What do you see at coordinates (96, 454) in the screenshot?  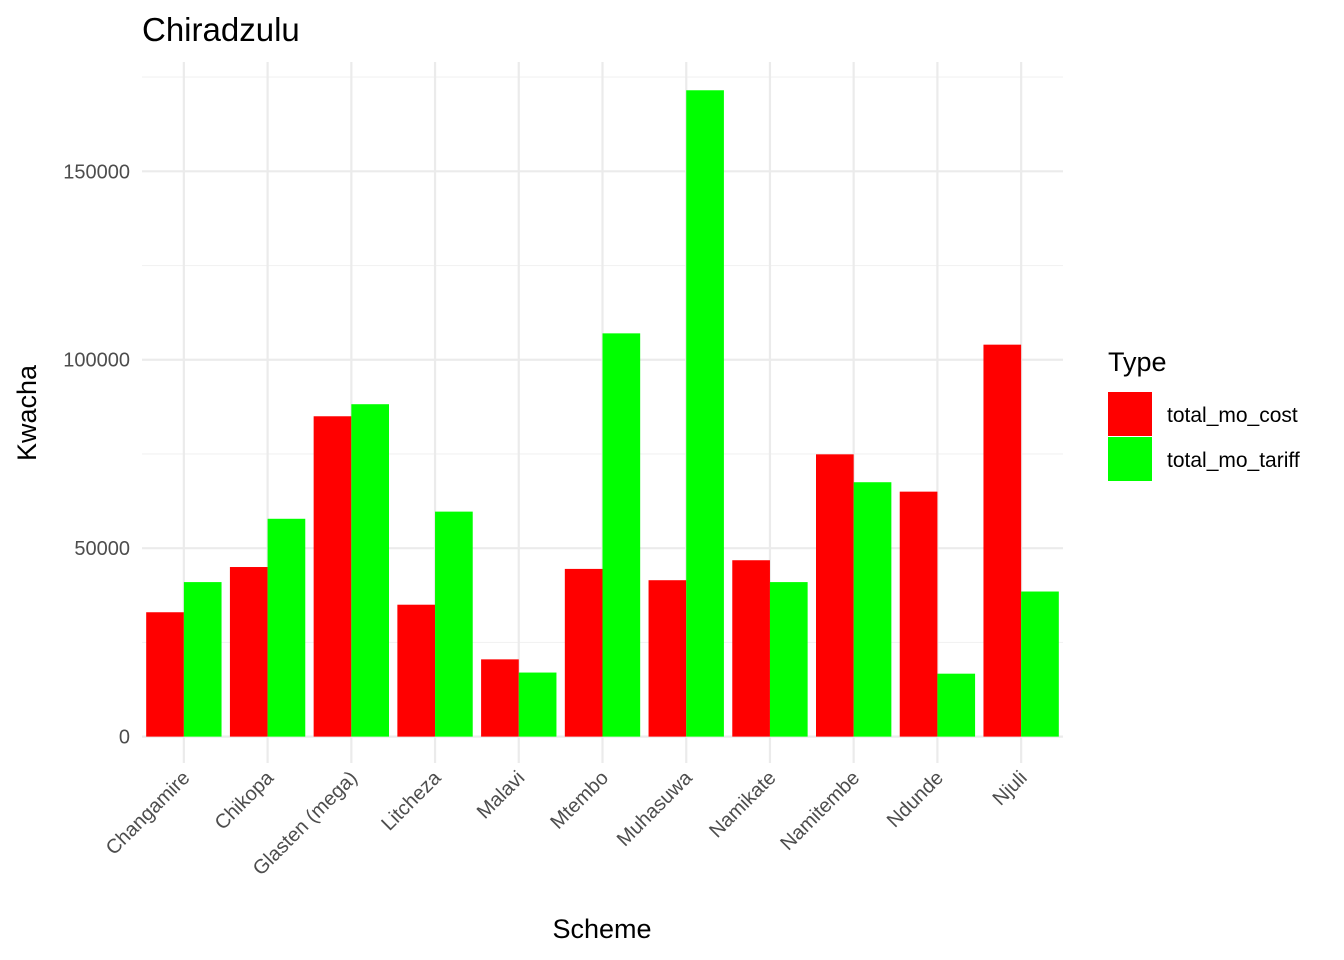 I see `y-axis-ticks: 0 50000 100000 150000` at bounding box center [96, 454].